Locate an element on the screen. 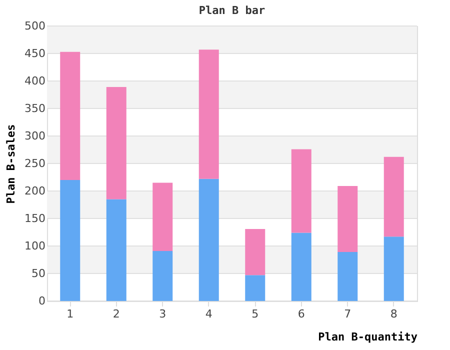 The image size is (450, 350). x-tick-label: 5 is located at coordinates (255, 314).